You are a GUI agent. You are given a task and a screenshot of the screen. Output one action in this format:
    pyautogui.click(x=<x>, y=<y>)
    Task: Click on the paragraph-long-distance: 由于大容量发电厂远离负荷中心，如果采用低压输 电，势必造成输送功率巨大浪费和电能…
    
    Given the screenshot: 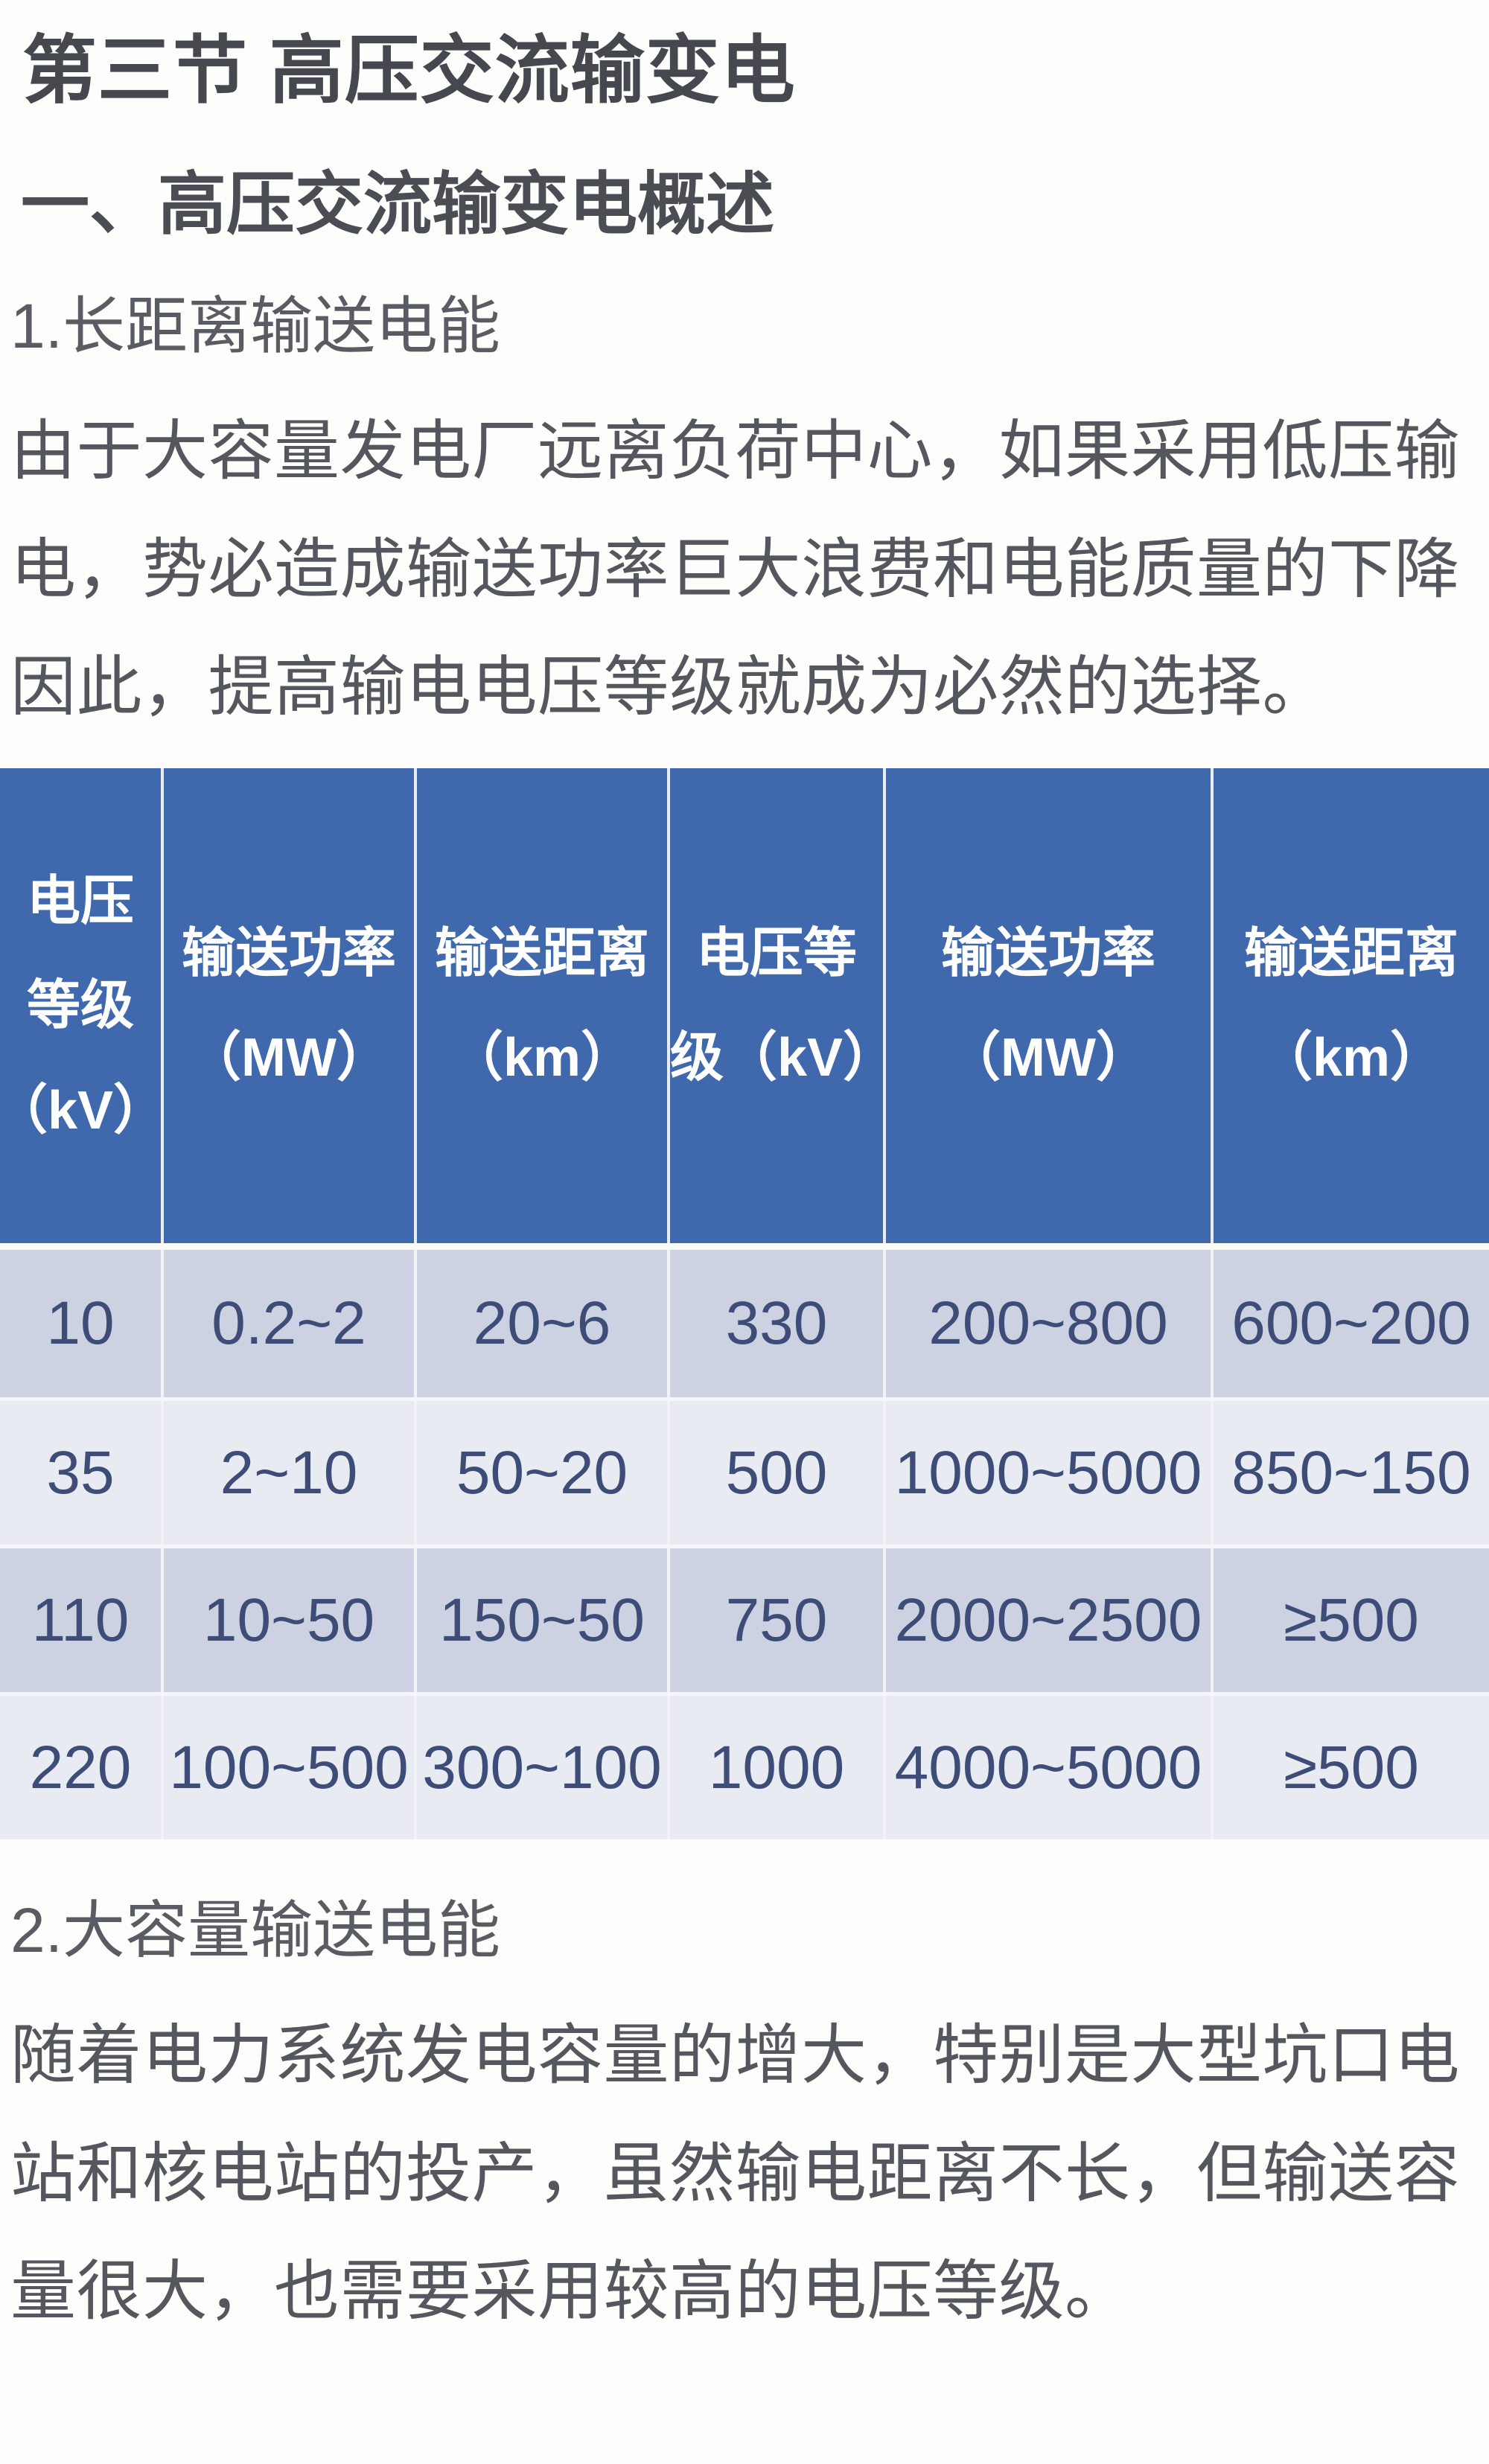 What is the action you would take?
    pyautogui.click(x=735, y=569)
    